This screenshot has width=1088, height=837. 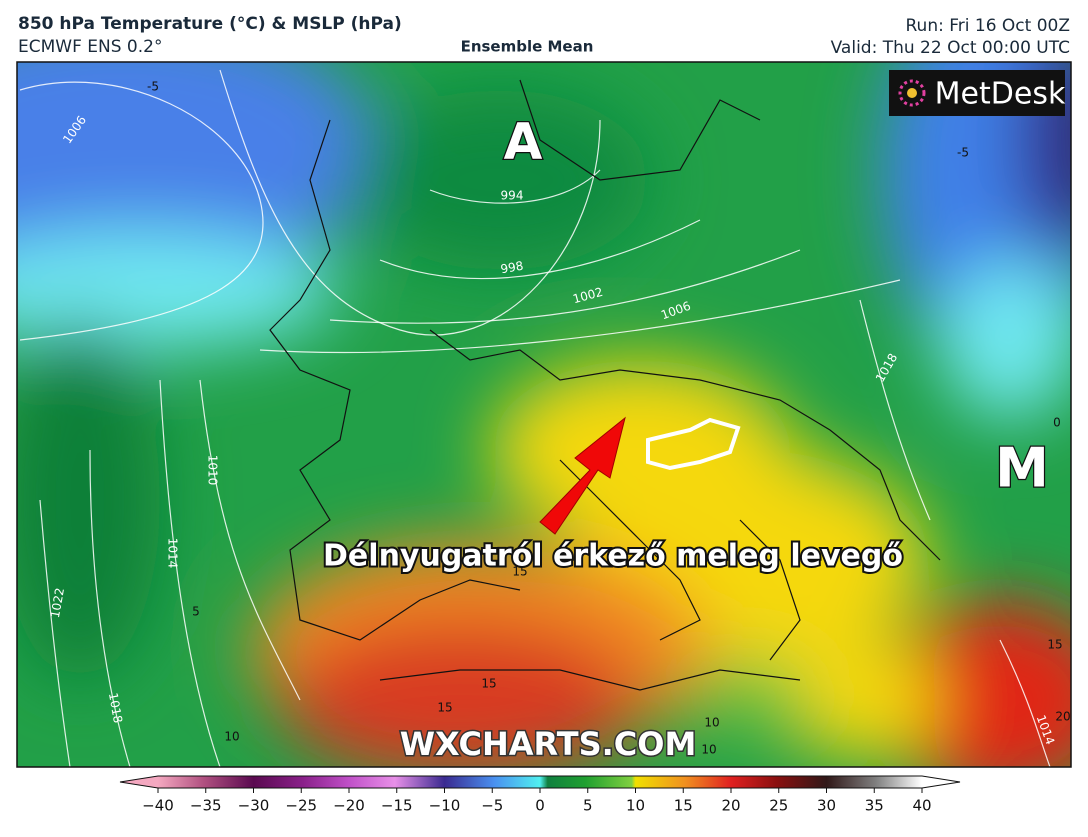 What do you see at coordinates (988, 26) in the screenshot?
I see `run-time: Run: Fri 16 Oct 00Z` at bounding box center [988, 26].